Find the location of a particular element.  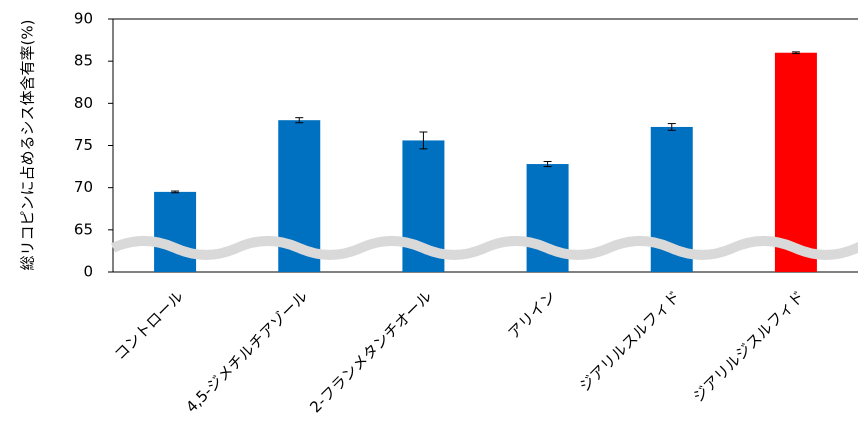

x-tick-label: ジアリルジスルフィド is located at coordinates (748, 346).